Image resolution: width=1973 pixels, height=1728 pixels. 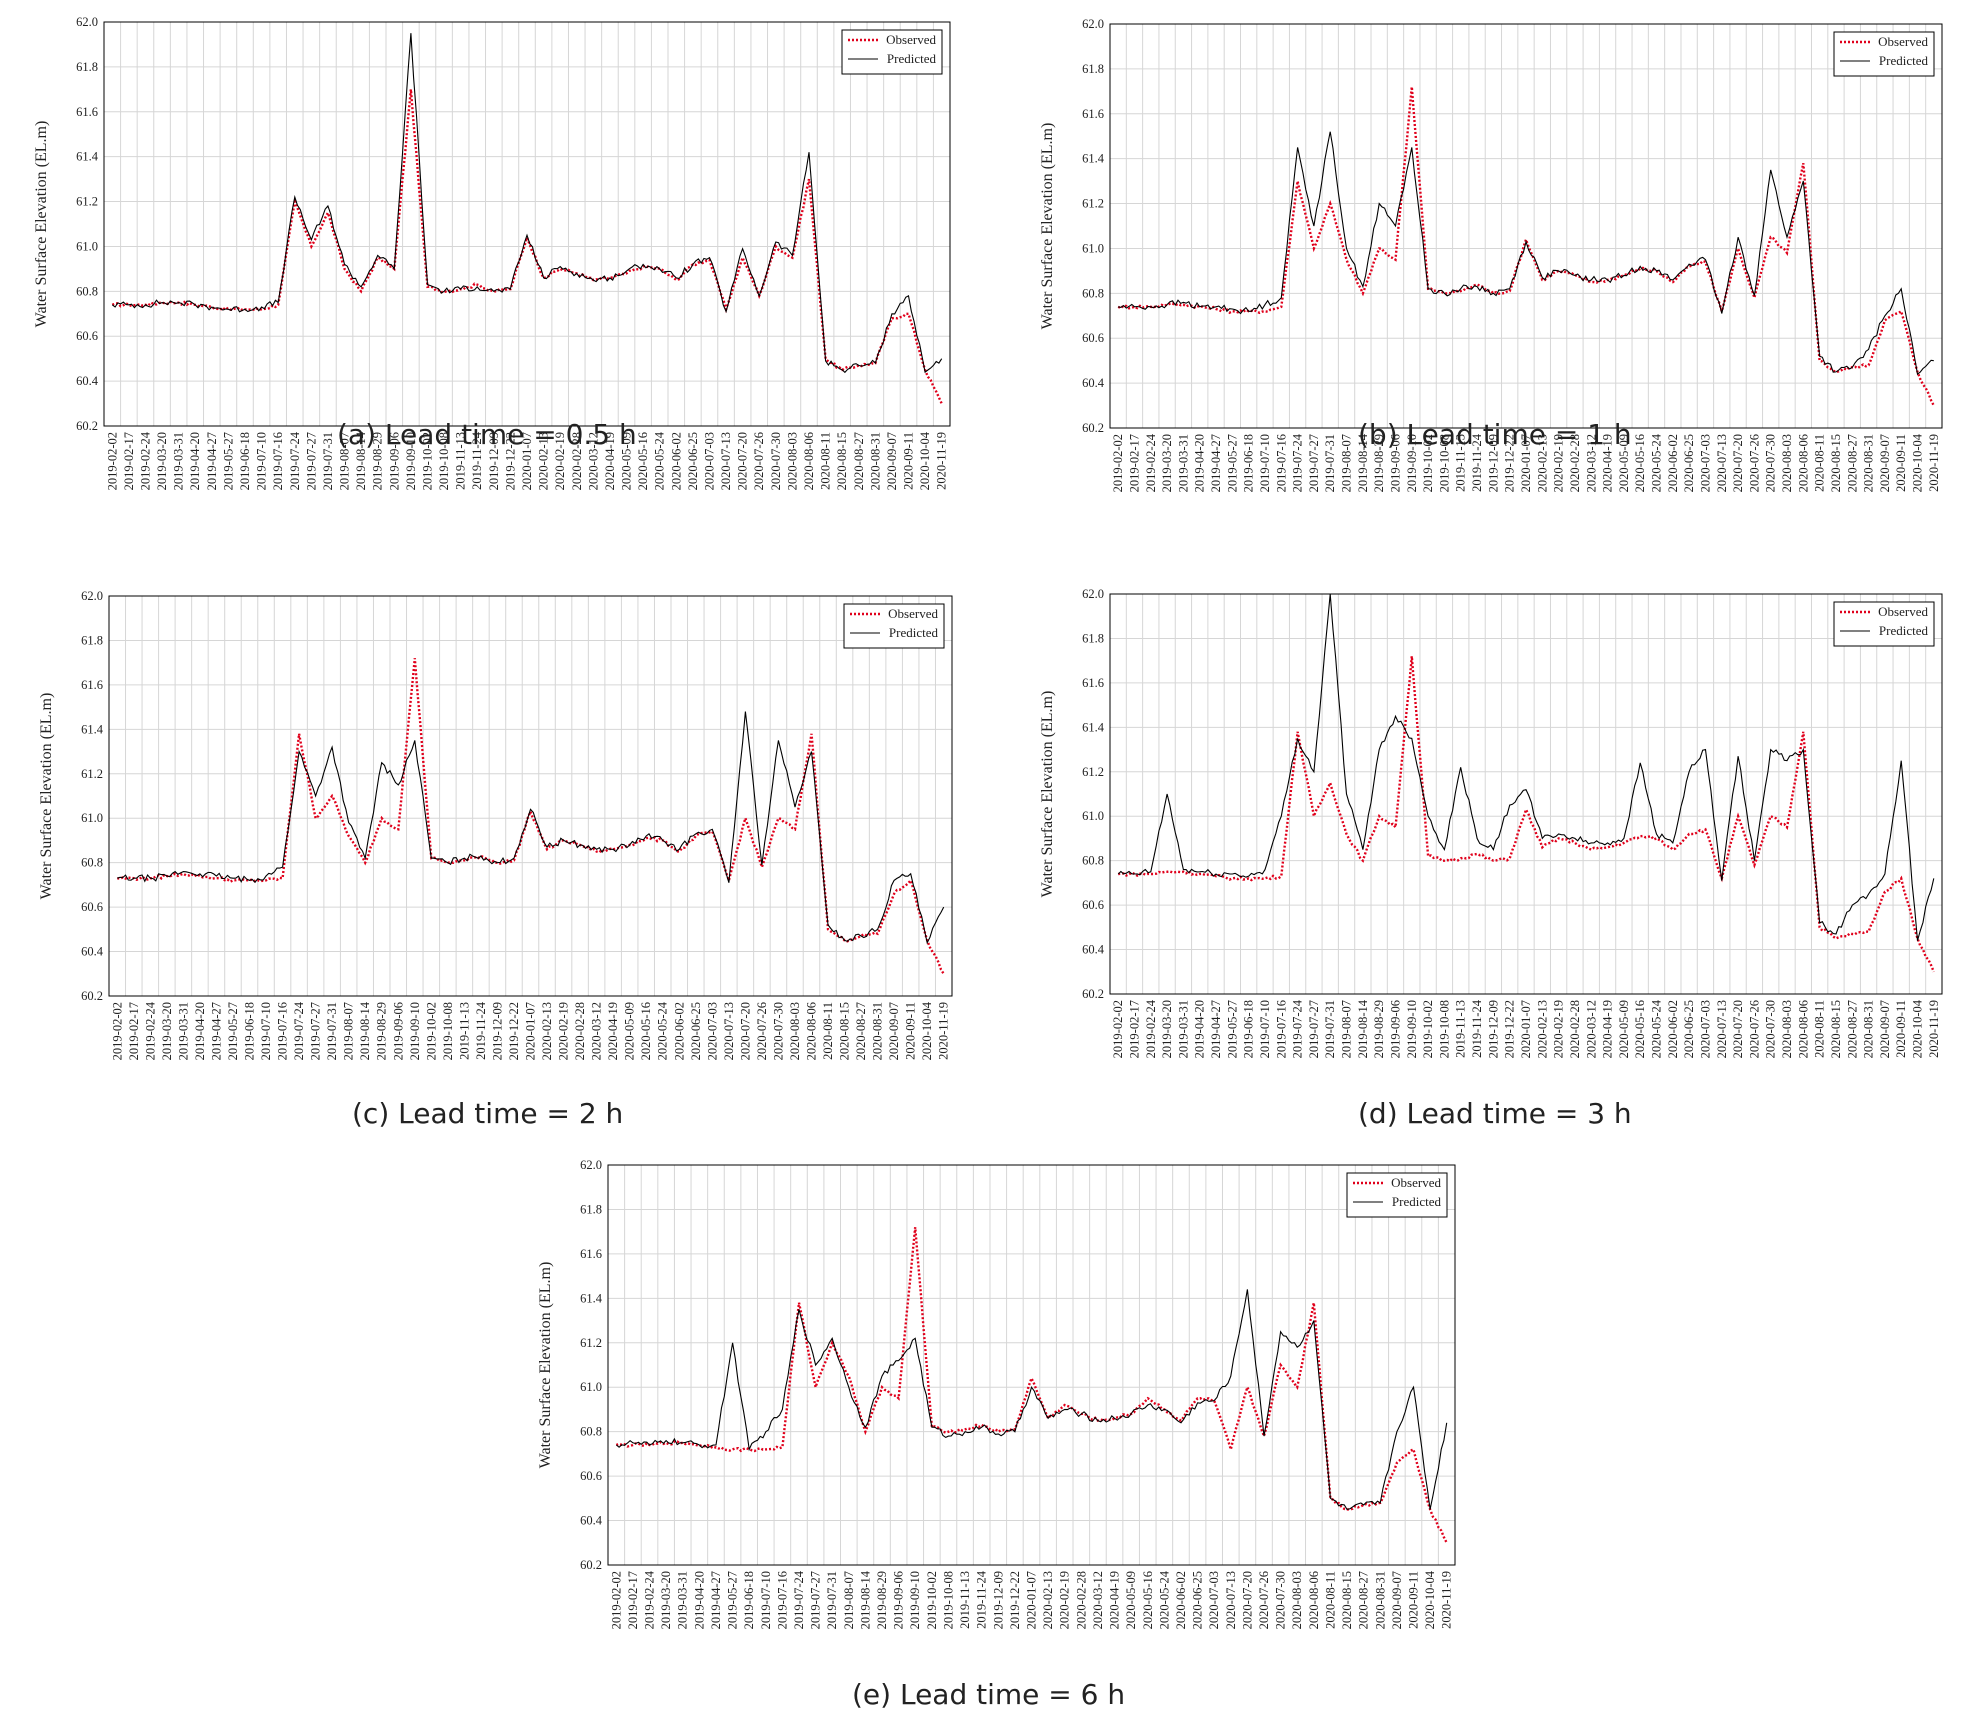 I want to click on x-tick-label: 2020-02-19, so click(x=1559, y=463).